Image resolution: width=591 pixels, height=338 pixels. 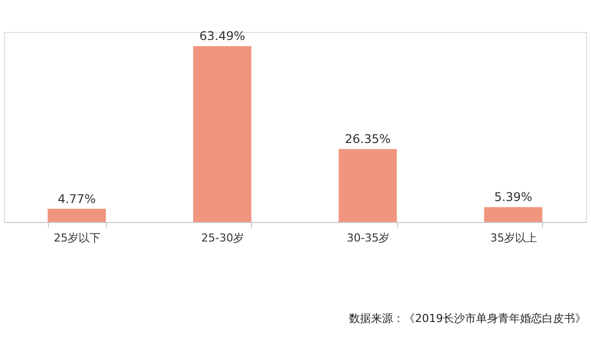 I want to click on data-label: 26.35%, so click(x=367, y=139).